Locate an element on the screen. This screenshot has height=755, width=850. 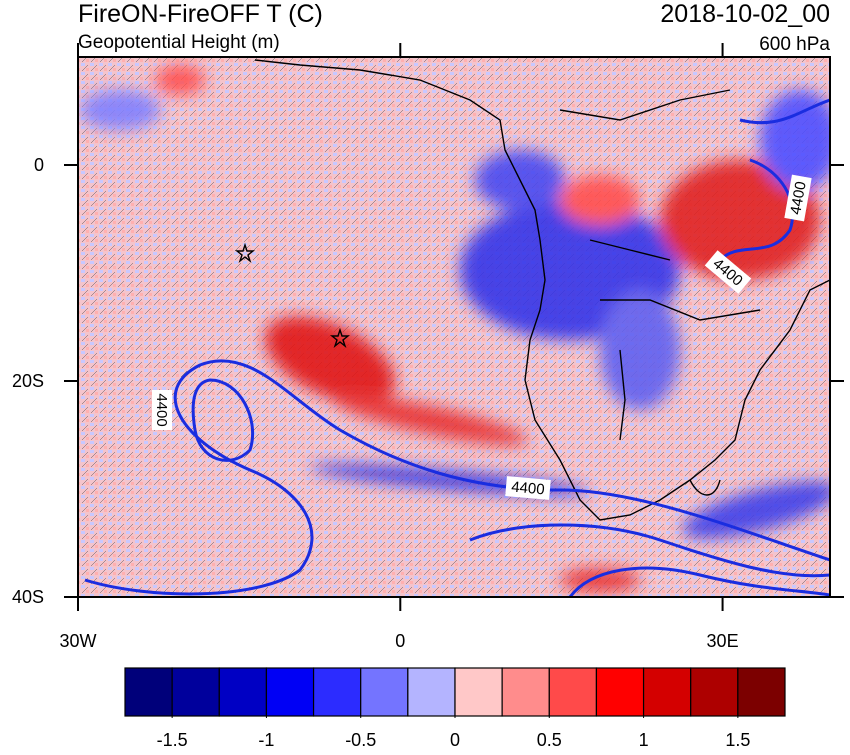
colorbar-label: 1 is located at coordinates (644, 740).